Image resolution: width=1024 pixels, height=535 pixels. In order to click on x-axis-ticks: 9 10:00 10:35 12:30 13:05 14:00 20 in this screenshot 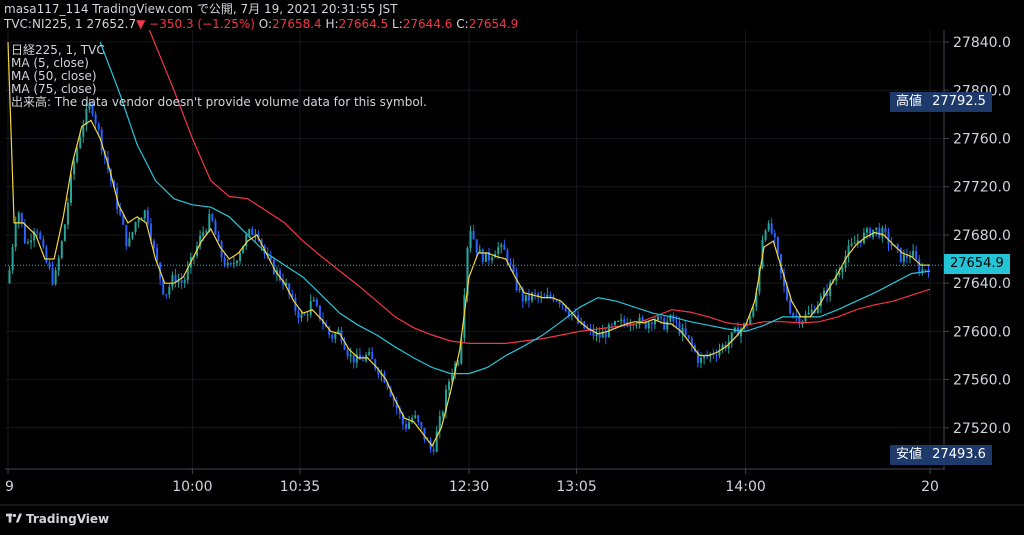, I will do `click(472, 482)`.